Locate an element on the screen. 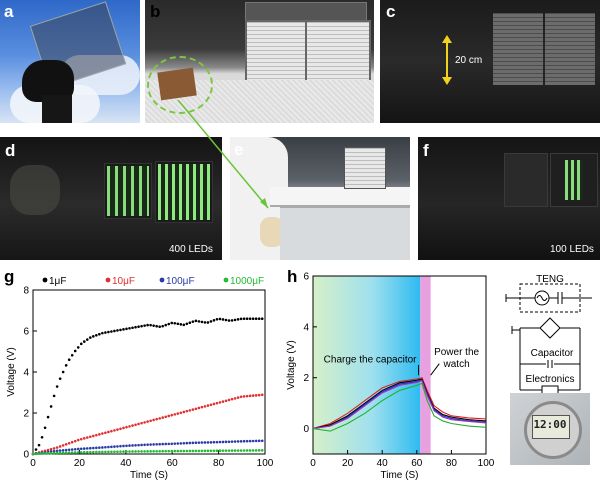 Image resolution: width=600 pixels, height=485 pixels. connector-arrow is located at coordinates (223, 154).